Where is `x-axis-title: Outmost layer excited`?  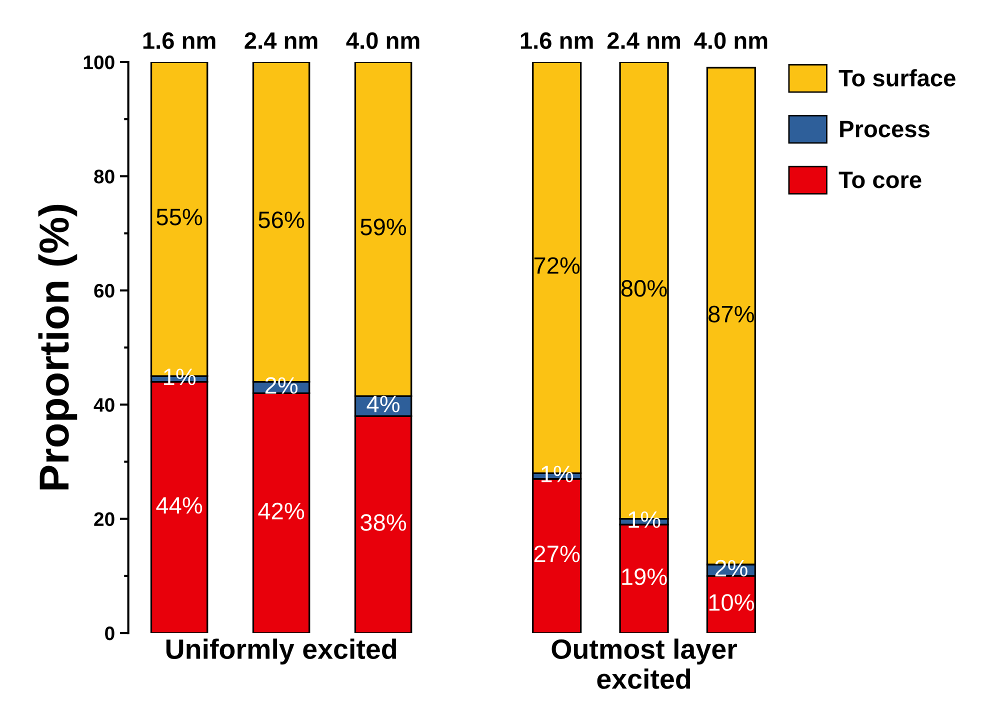
x-axis-title: Outmost layer excited is located at coordinates (644, 663).